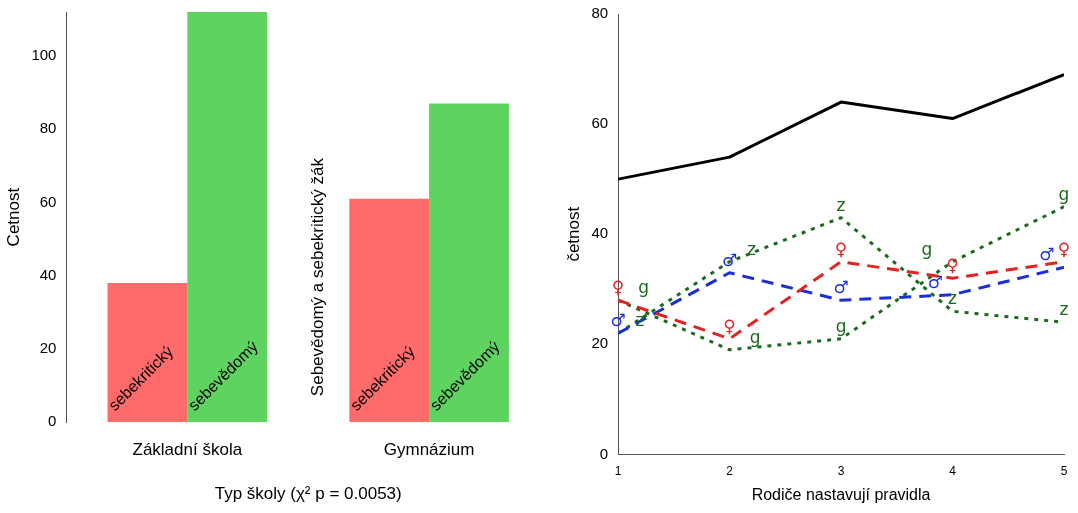 The image size is (1078, 513). Describe the element at coordinates (953, 298) in the screenshot. I see `series-label: z` at that location.